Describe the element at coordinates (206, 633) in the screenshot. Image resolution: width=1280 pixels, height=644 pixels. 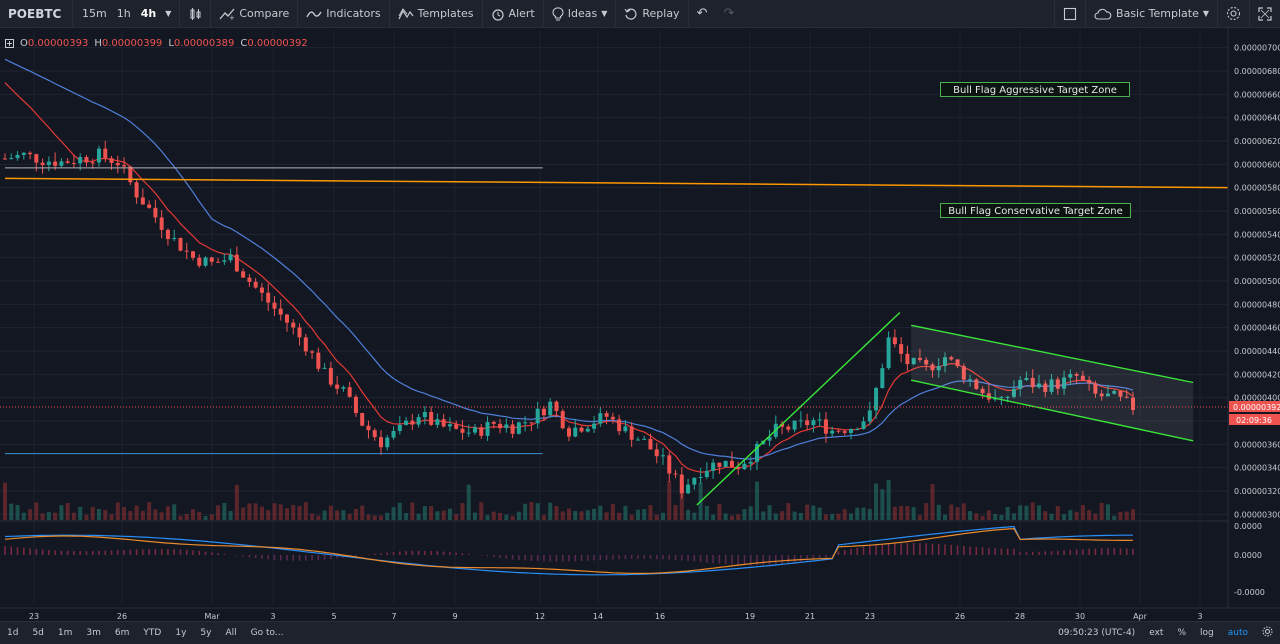
I see `range-5y: 5y` at that location.